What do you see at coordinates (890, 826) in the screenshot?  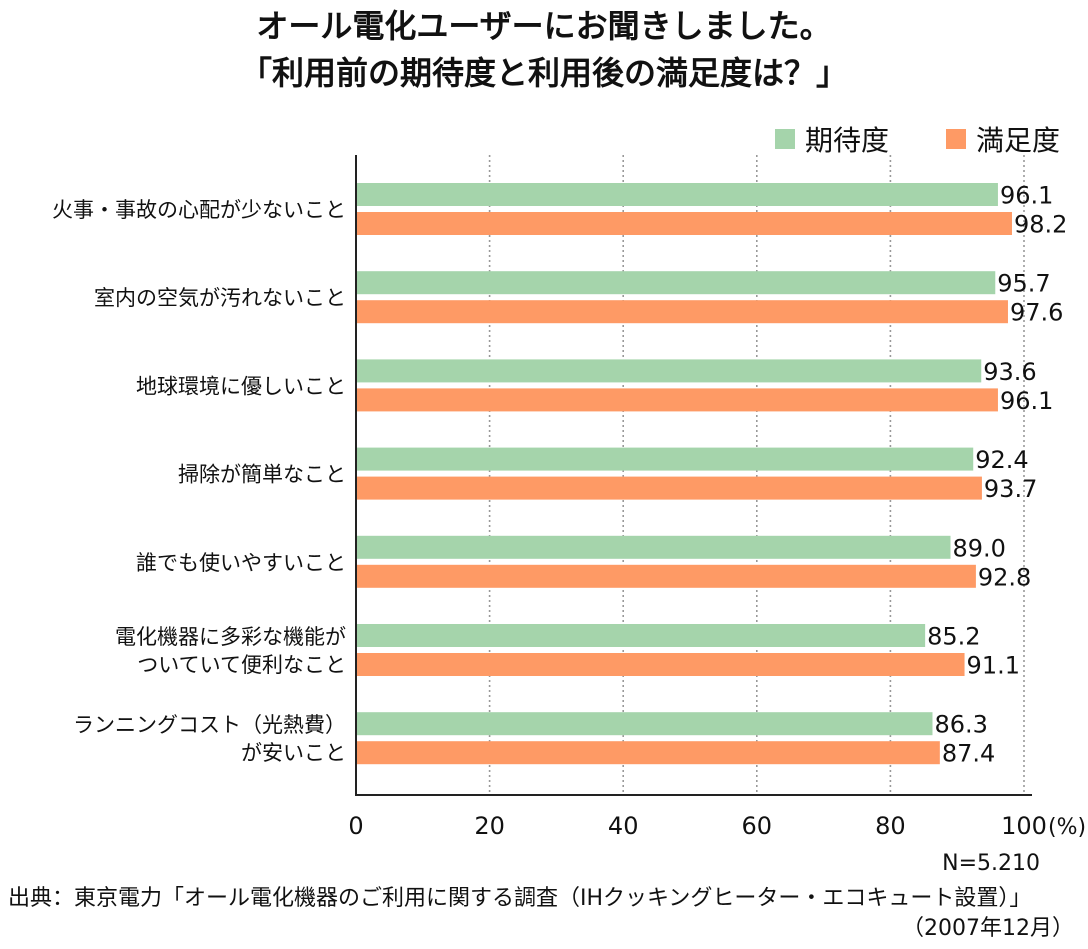 I see `x-tick-label: 80` at bounding box center [890, 826].